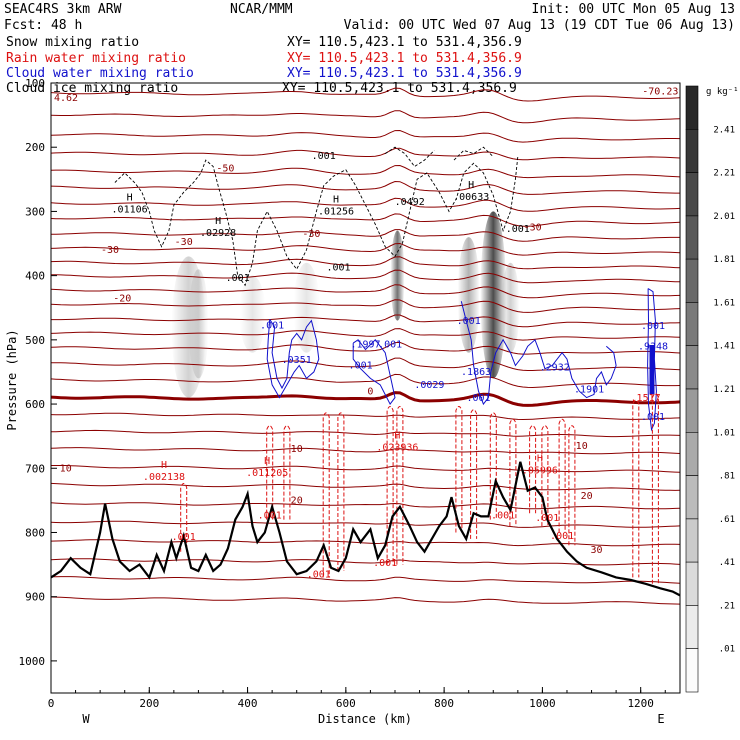 This screenshot has height=740, width=740. What do you see at coordinates (297, 501) in the screenshot?
I see `isotherm-label-11: 20` at bounding box center [297, 501].